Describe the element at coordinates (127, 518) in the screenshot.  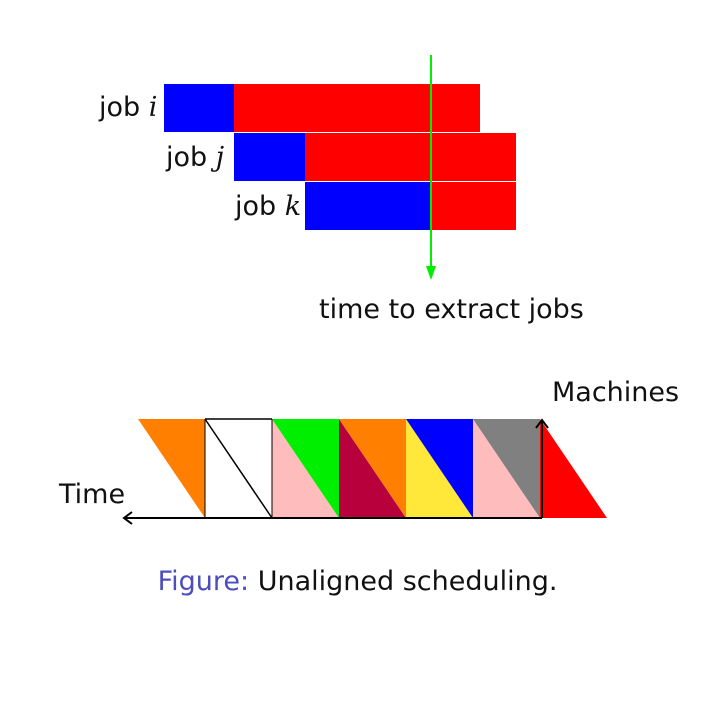
I see `time-axis-arrowhead` at that location.